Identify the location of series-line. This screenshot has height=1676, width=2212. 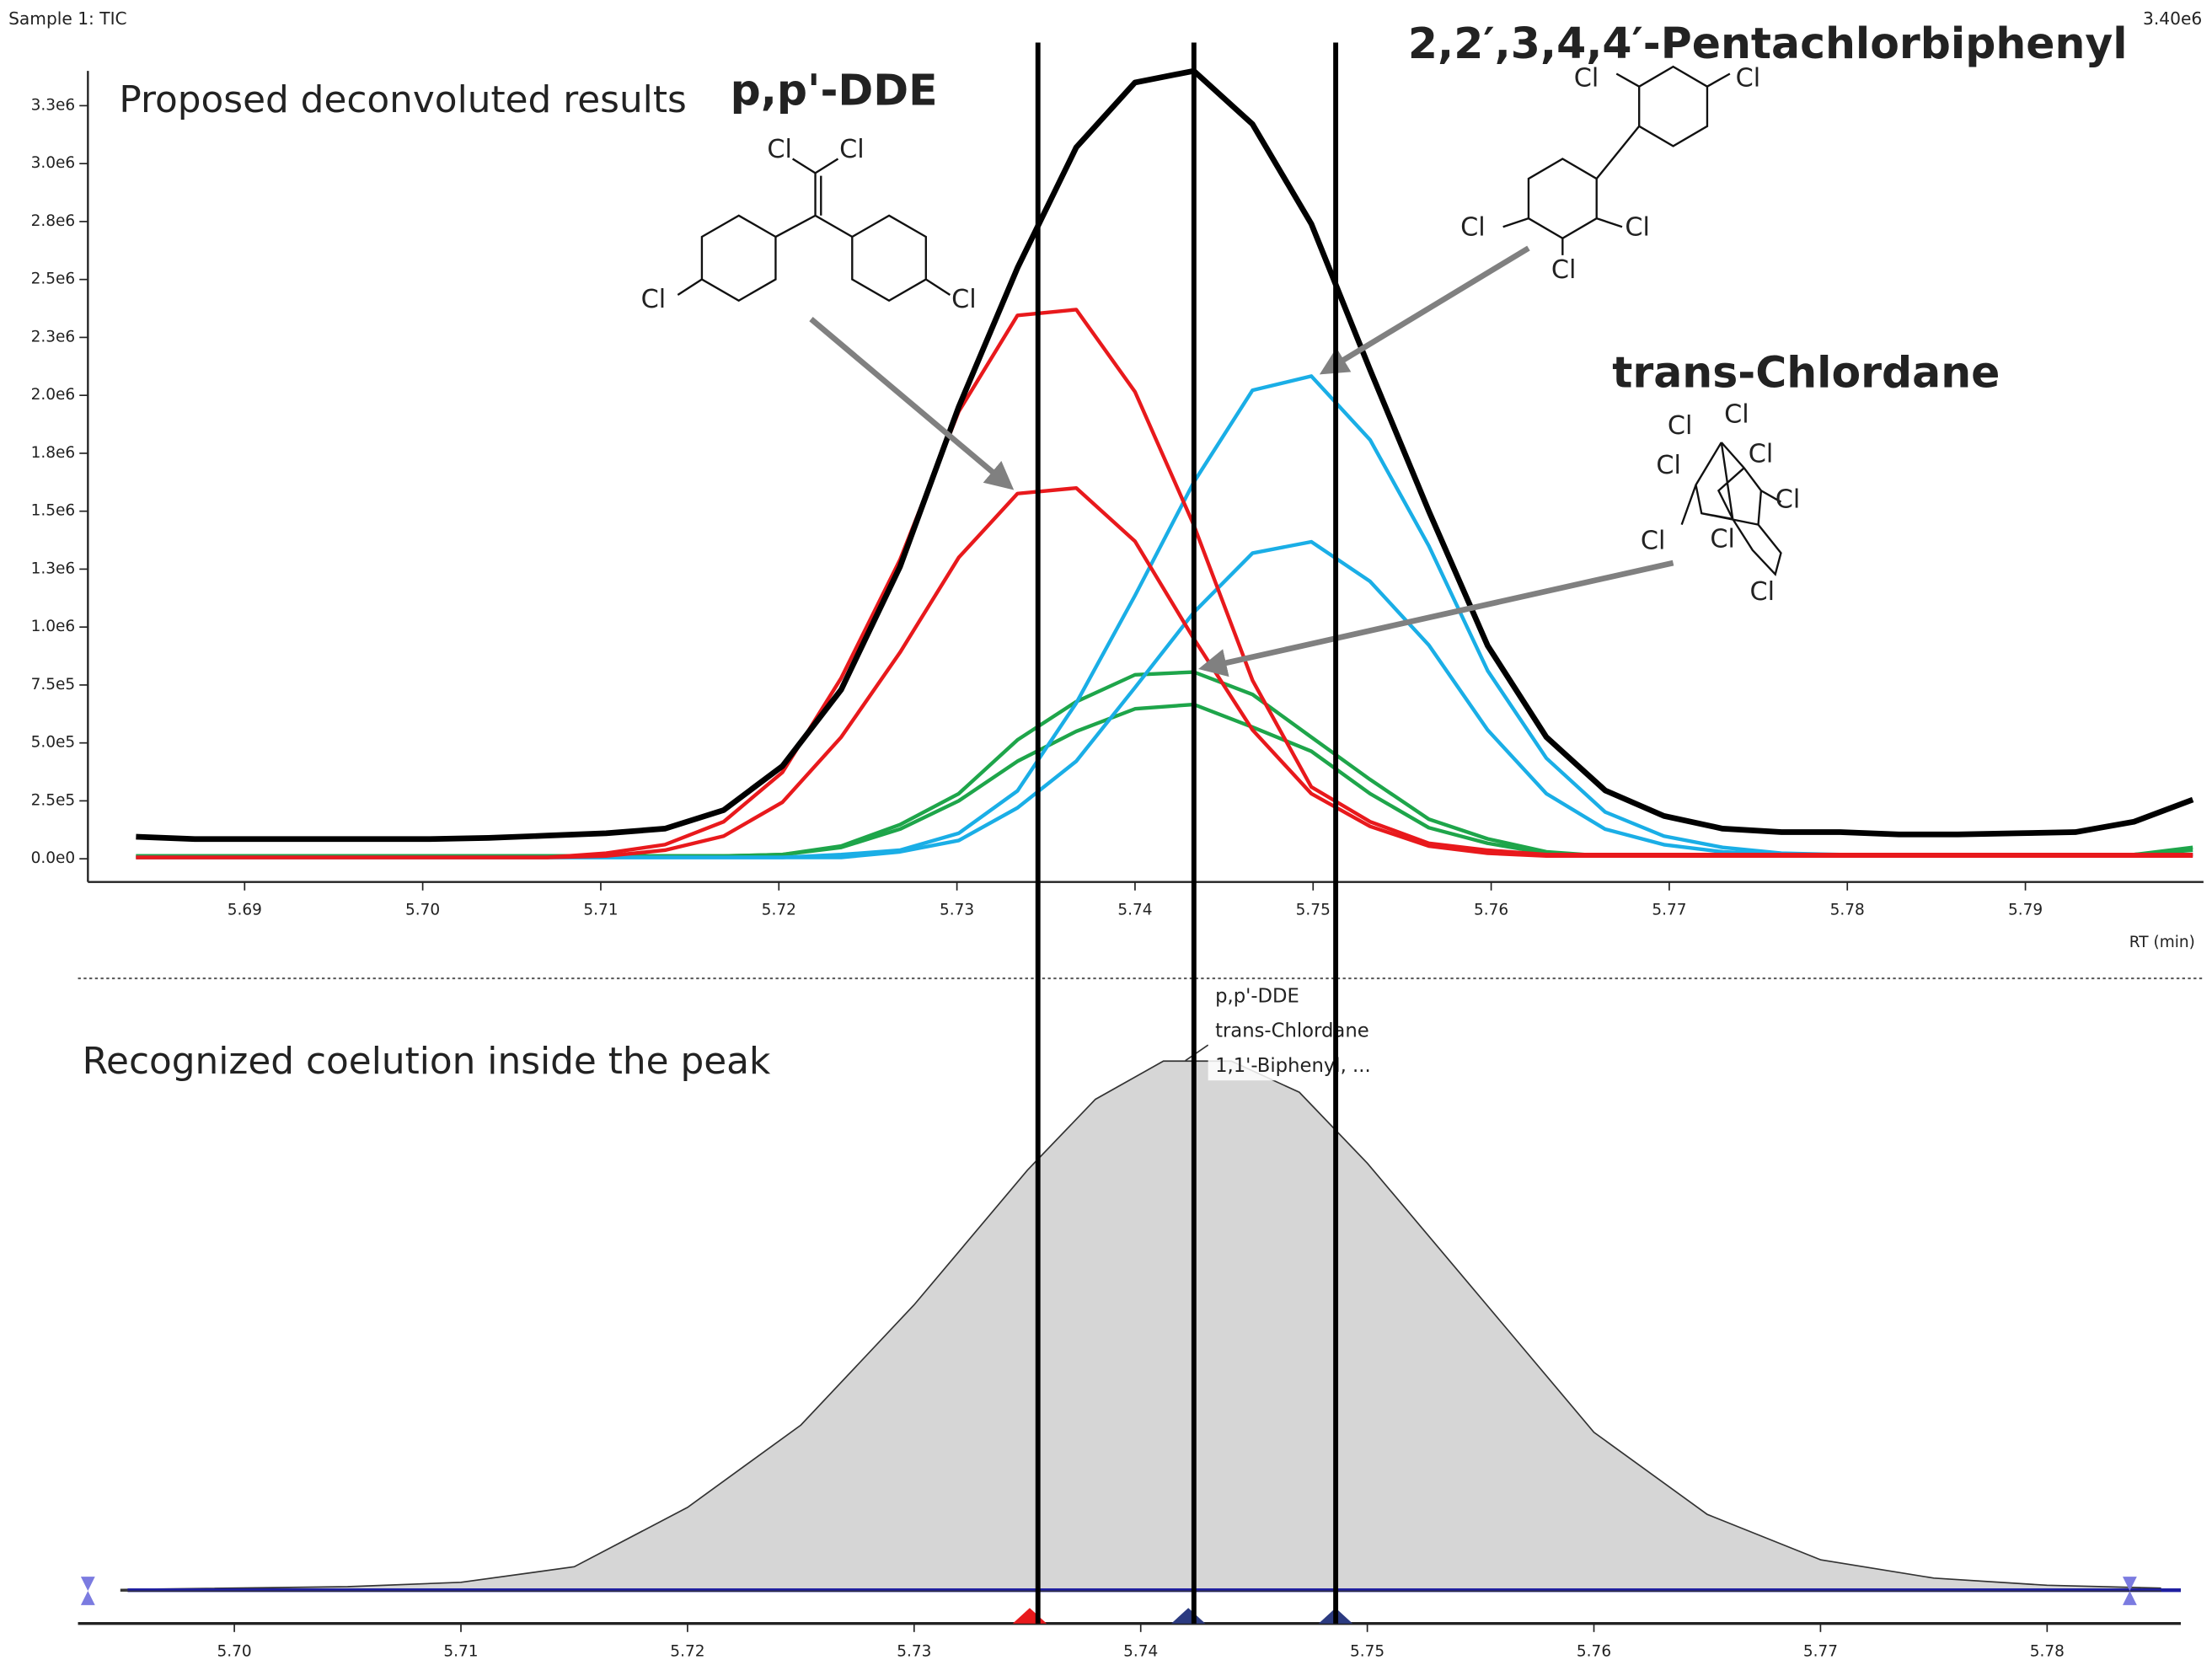
(1165, 764).